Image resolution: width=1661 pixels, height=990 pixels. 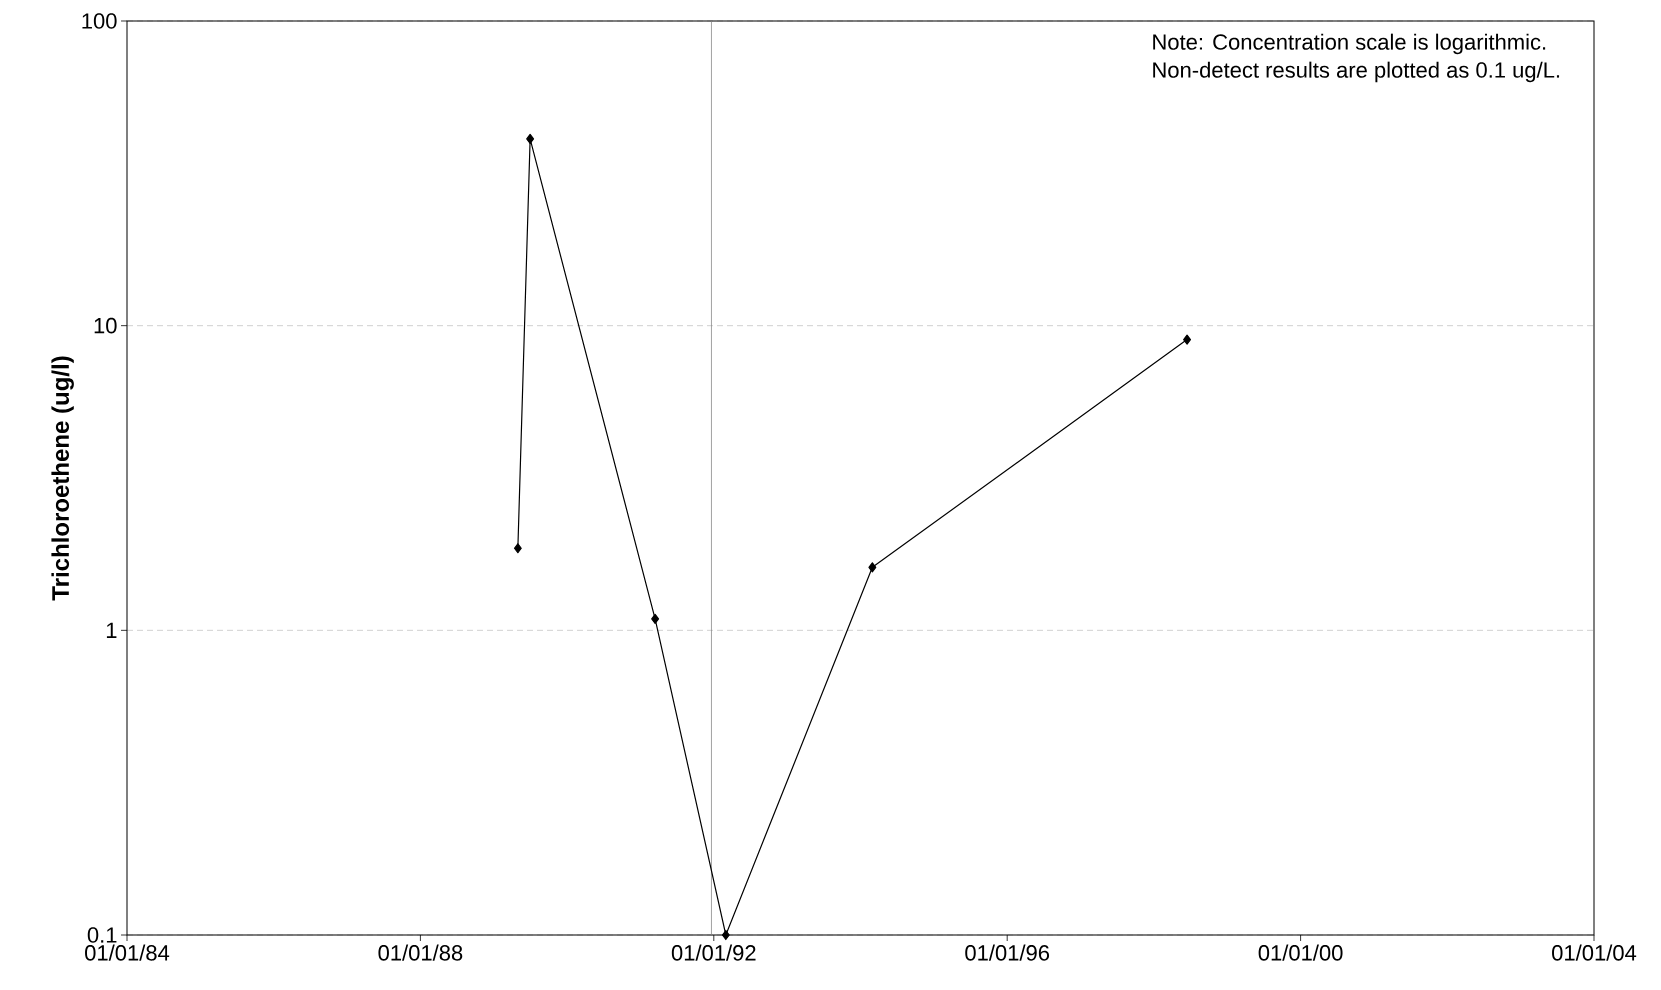 I want to click on y-tick-label: 1, so click(x=111, y=630).